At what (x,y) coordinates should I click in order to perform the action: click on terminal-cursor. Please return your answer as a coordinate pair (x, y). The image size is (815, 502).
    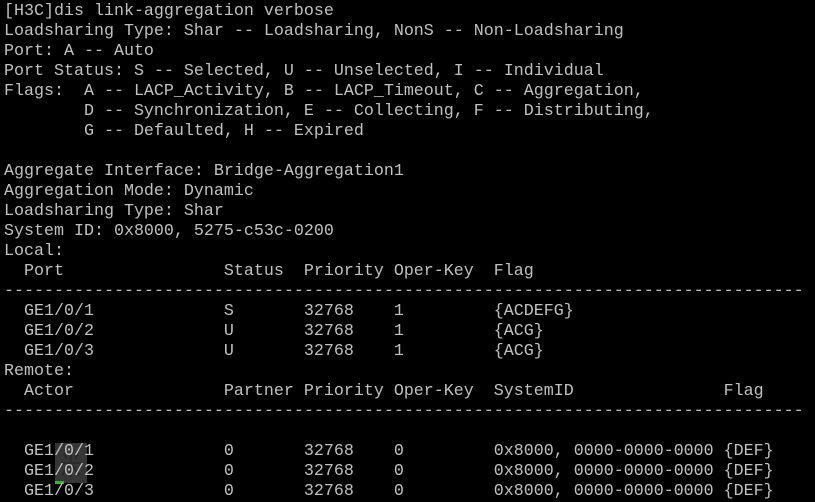
    Looking at the image, I should click on (59, 482).